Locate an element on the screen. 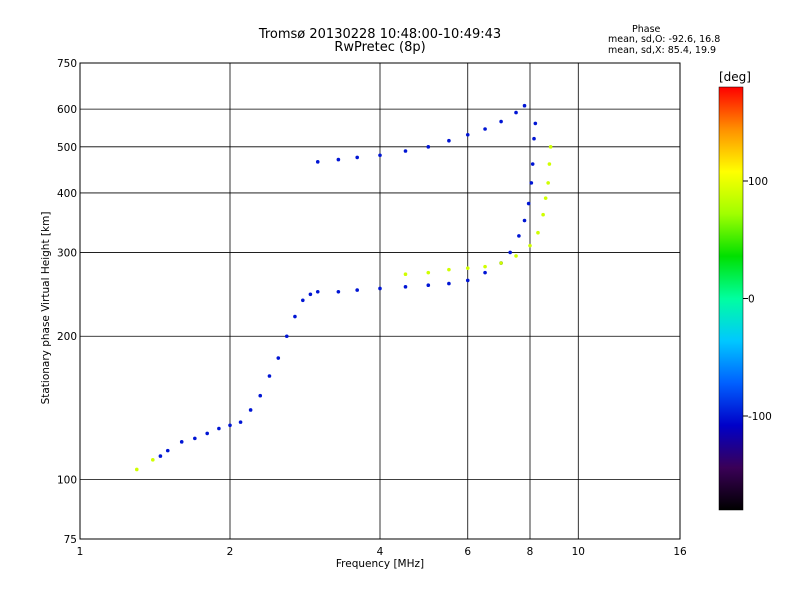 Image resolution: width=800 pixels, height=600 pixels. y-tick-label: 100 is located at coordinates (67, 481).